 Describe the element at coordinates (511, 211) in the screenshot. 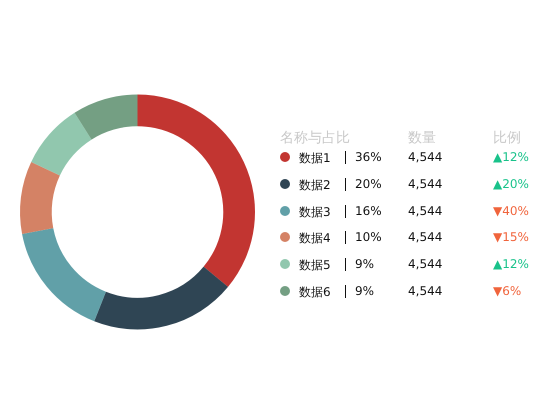

I see `text: ▼40%` at that location.